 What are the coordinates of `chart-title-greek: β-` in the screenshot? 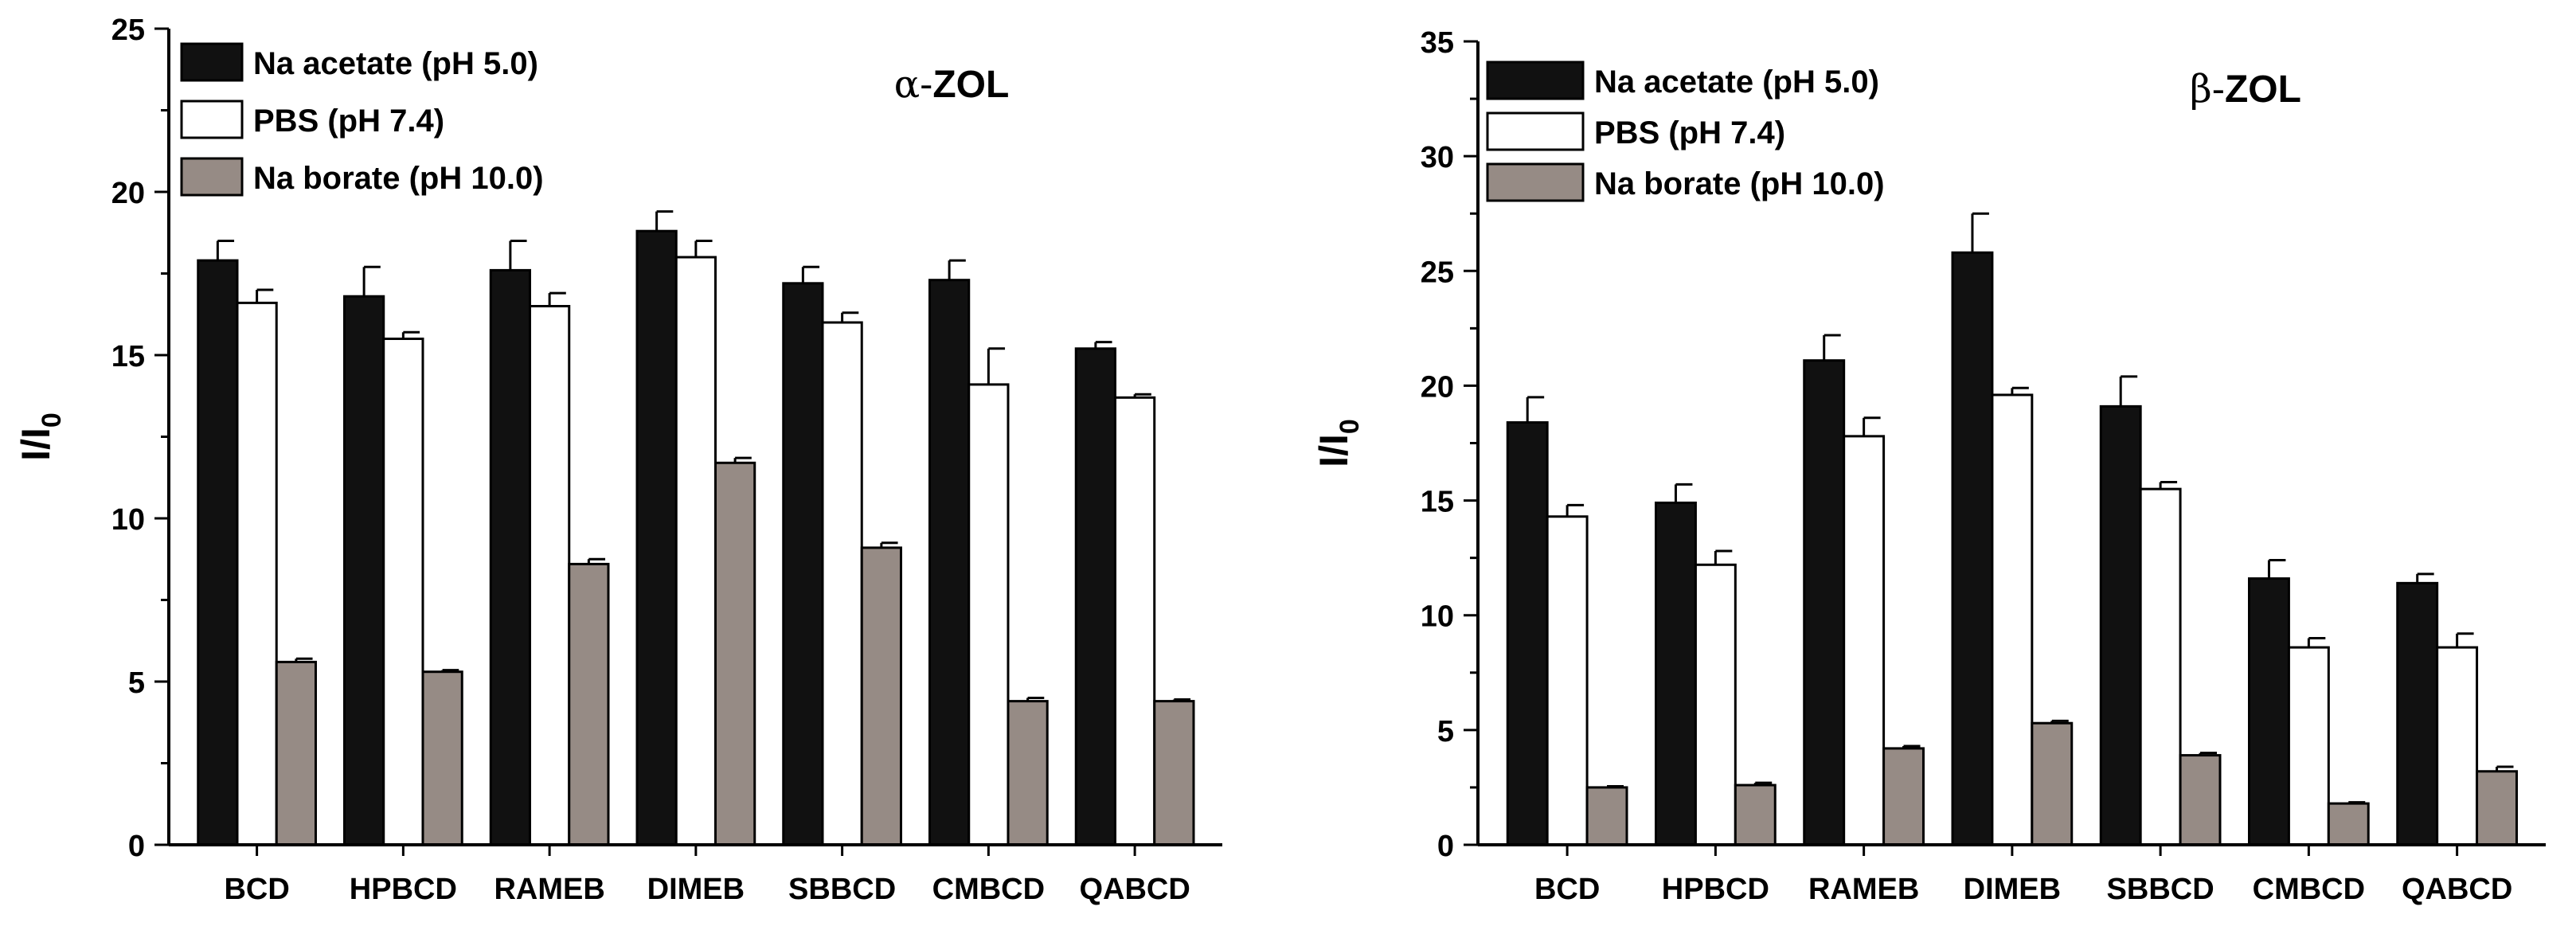 It's located at (2207, 89).